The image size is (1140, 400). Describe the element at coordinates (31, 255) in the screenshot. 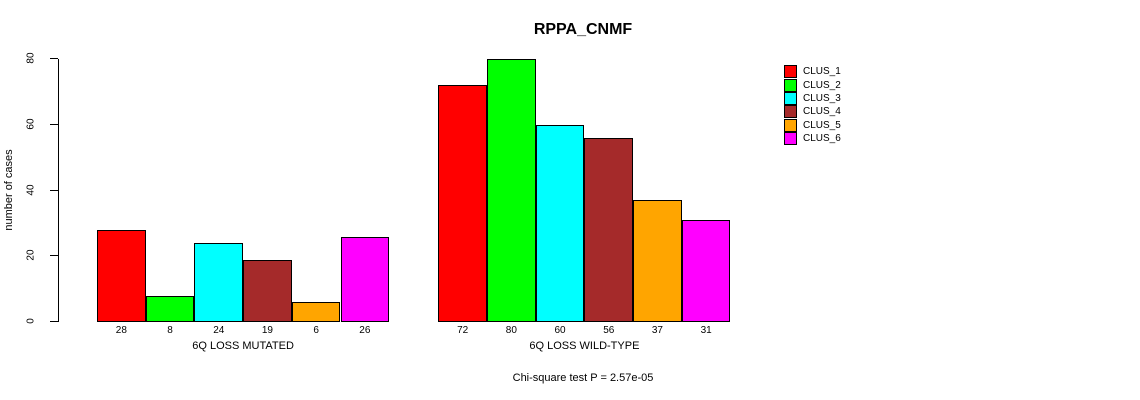

I see `y-tick-label: 20` at that location.